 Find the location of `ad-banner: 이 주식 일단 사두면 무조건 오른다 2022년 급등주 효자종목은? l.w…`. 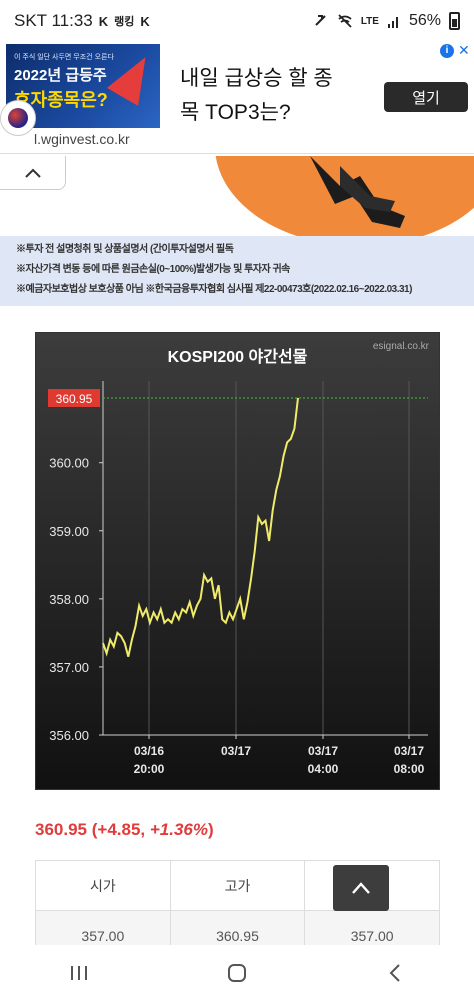

ad-banner: 이 주식 일단 사두면 무조건 오른다 2022년 급등주 효자종목은? l.w… is located at coordinates (237, 98).